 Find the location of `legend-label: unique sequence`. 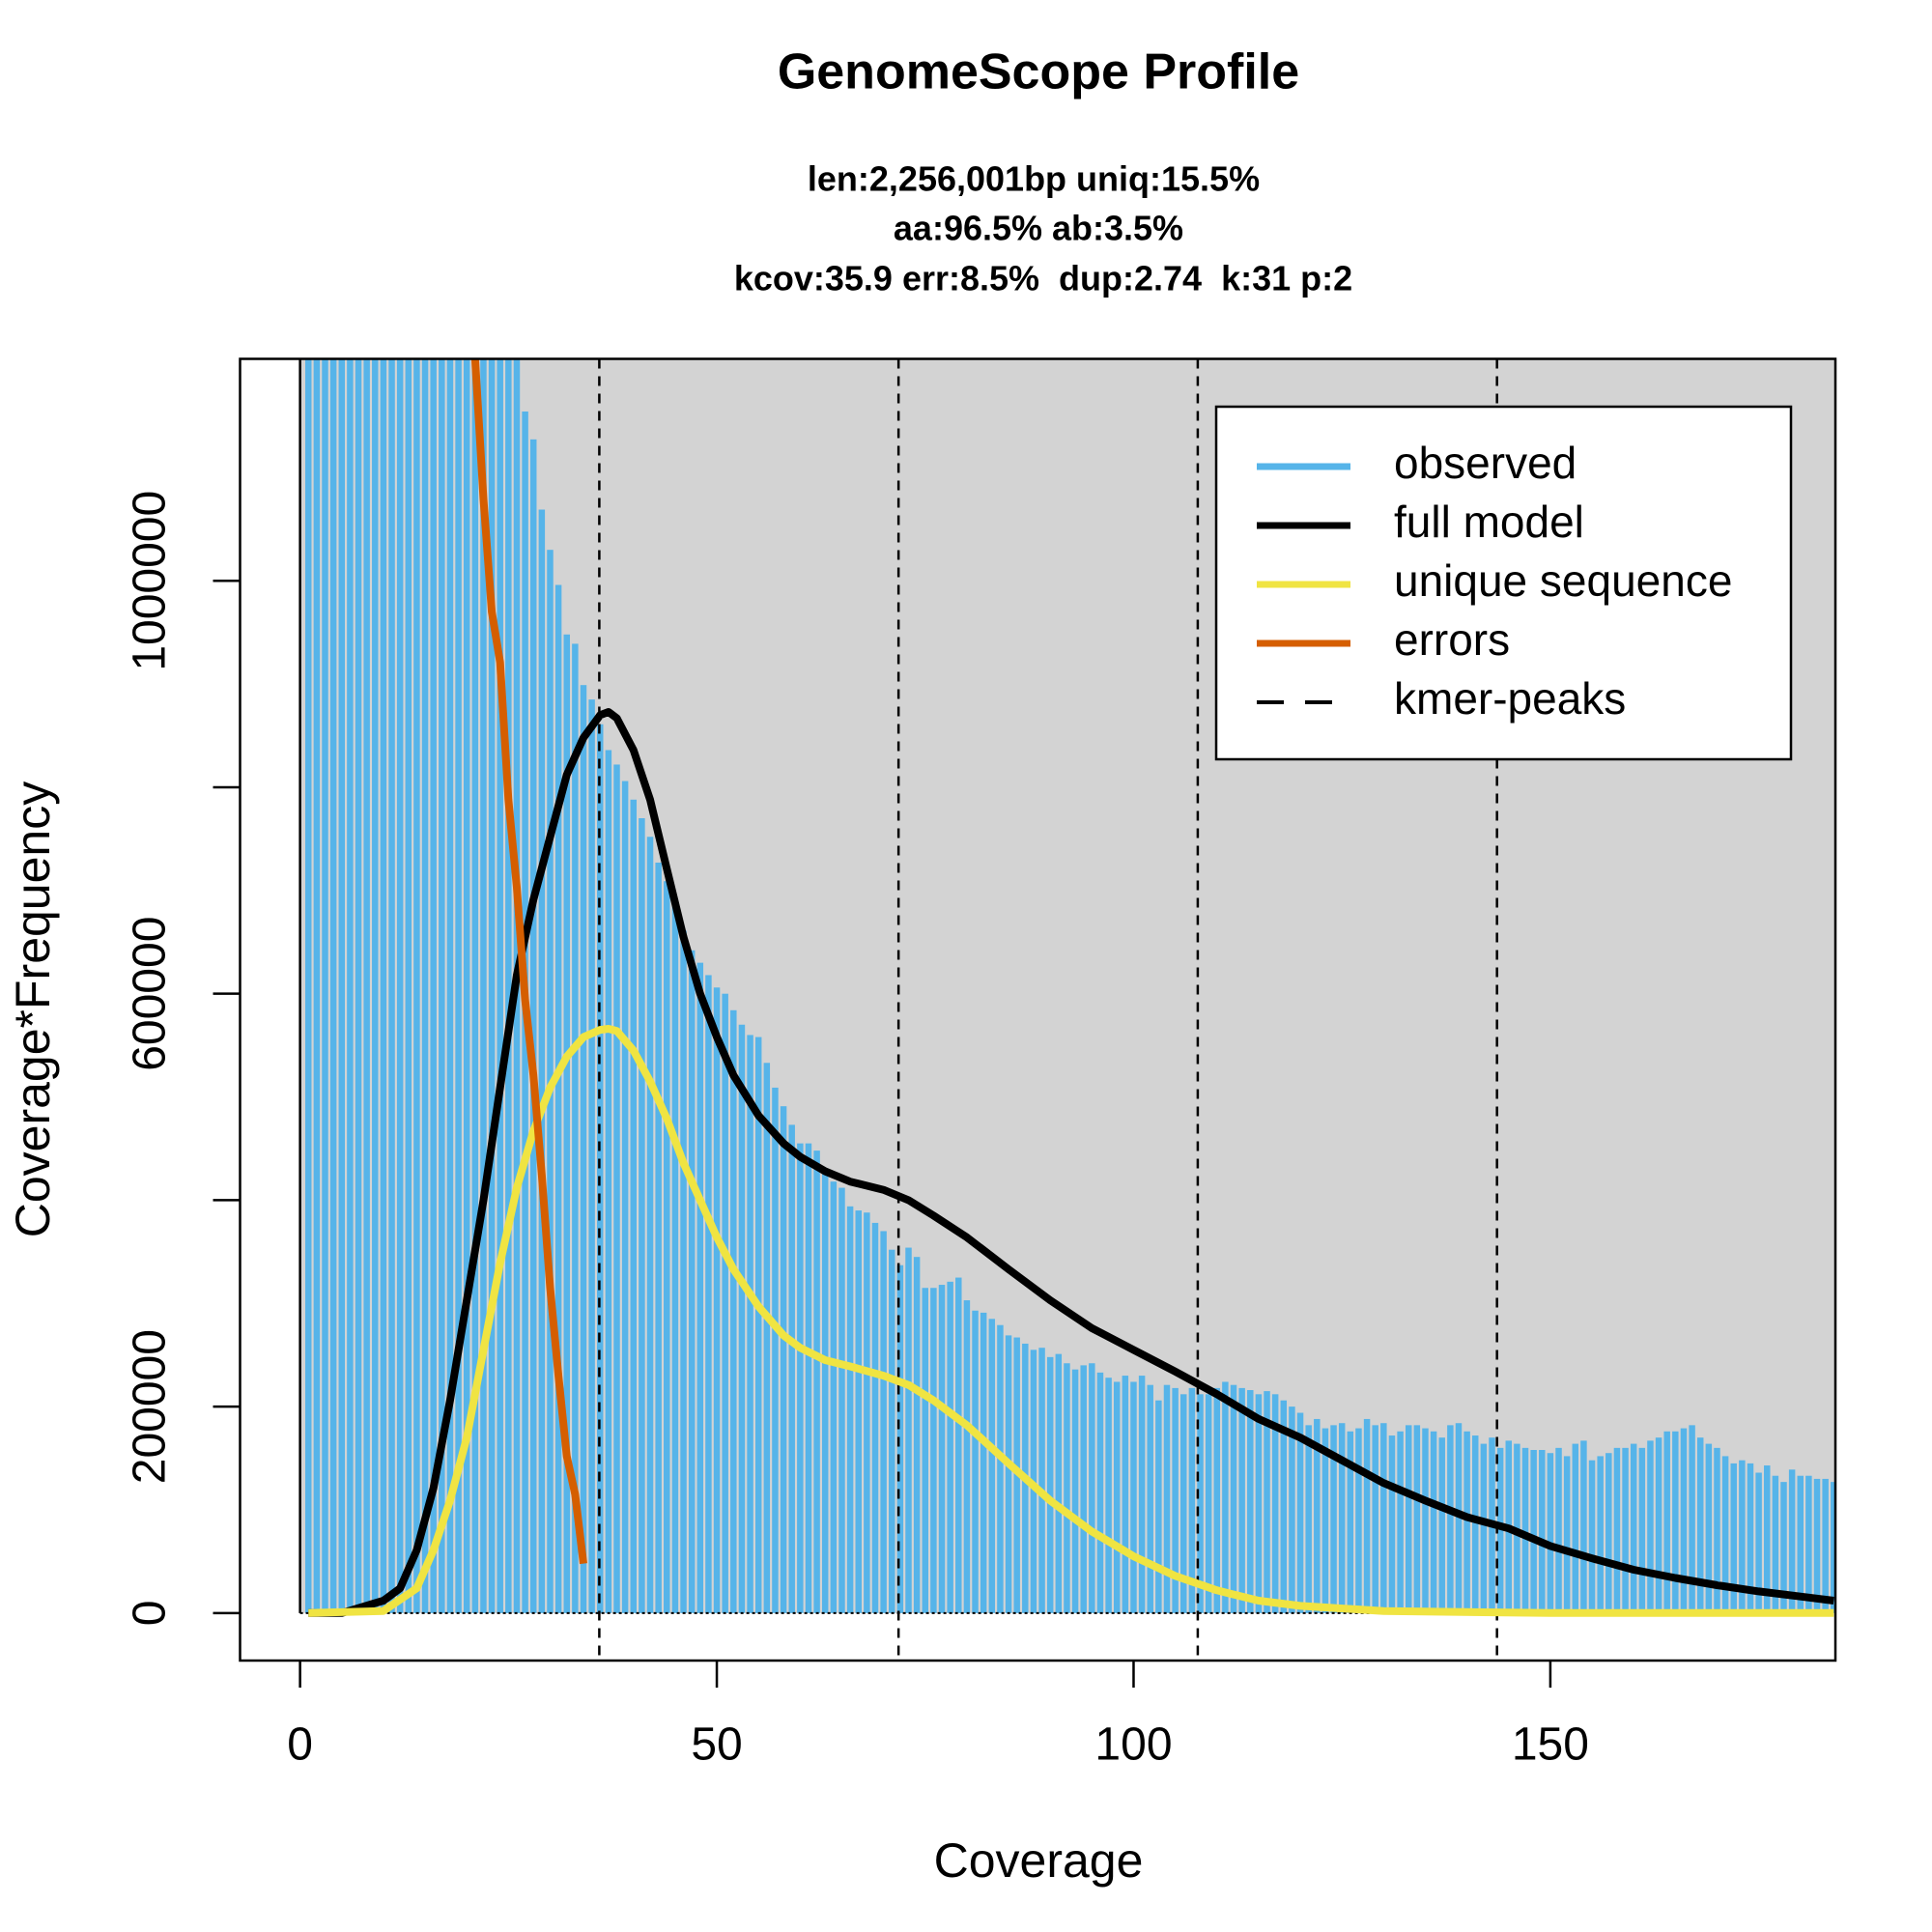

legend-label: unique sequence is located at coordinates (1563, 580).